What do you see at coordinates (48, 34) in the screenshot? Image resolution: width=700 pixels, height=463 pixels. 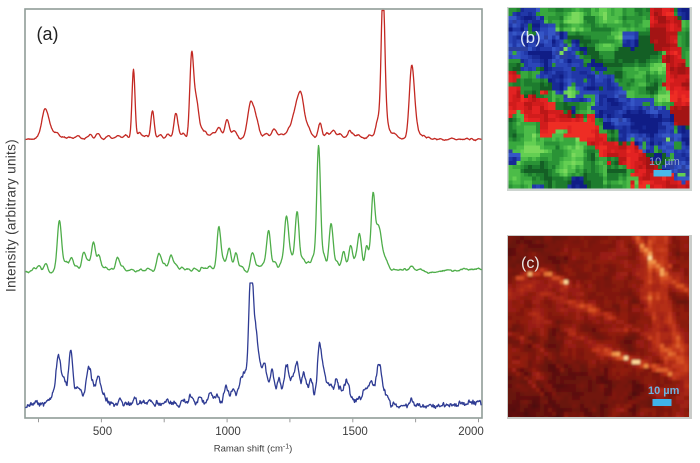 I see `svg-text: (a)` at bounding box center [48, 34].